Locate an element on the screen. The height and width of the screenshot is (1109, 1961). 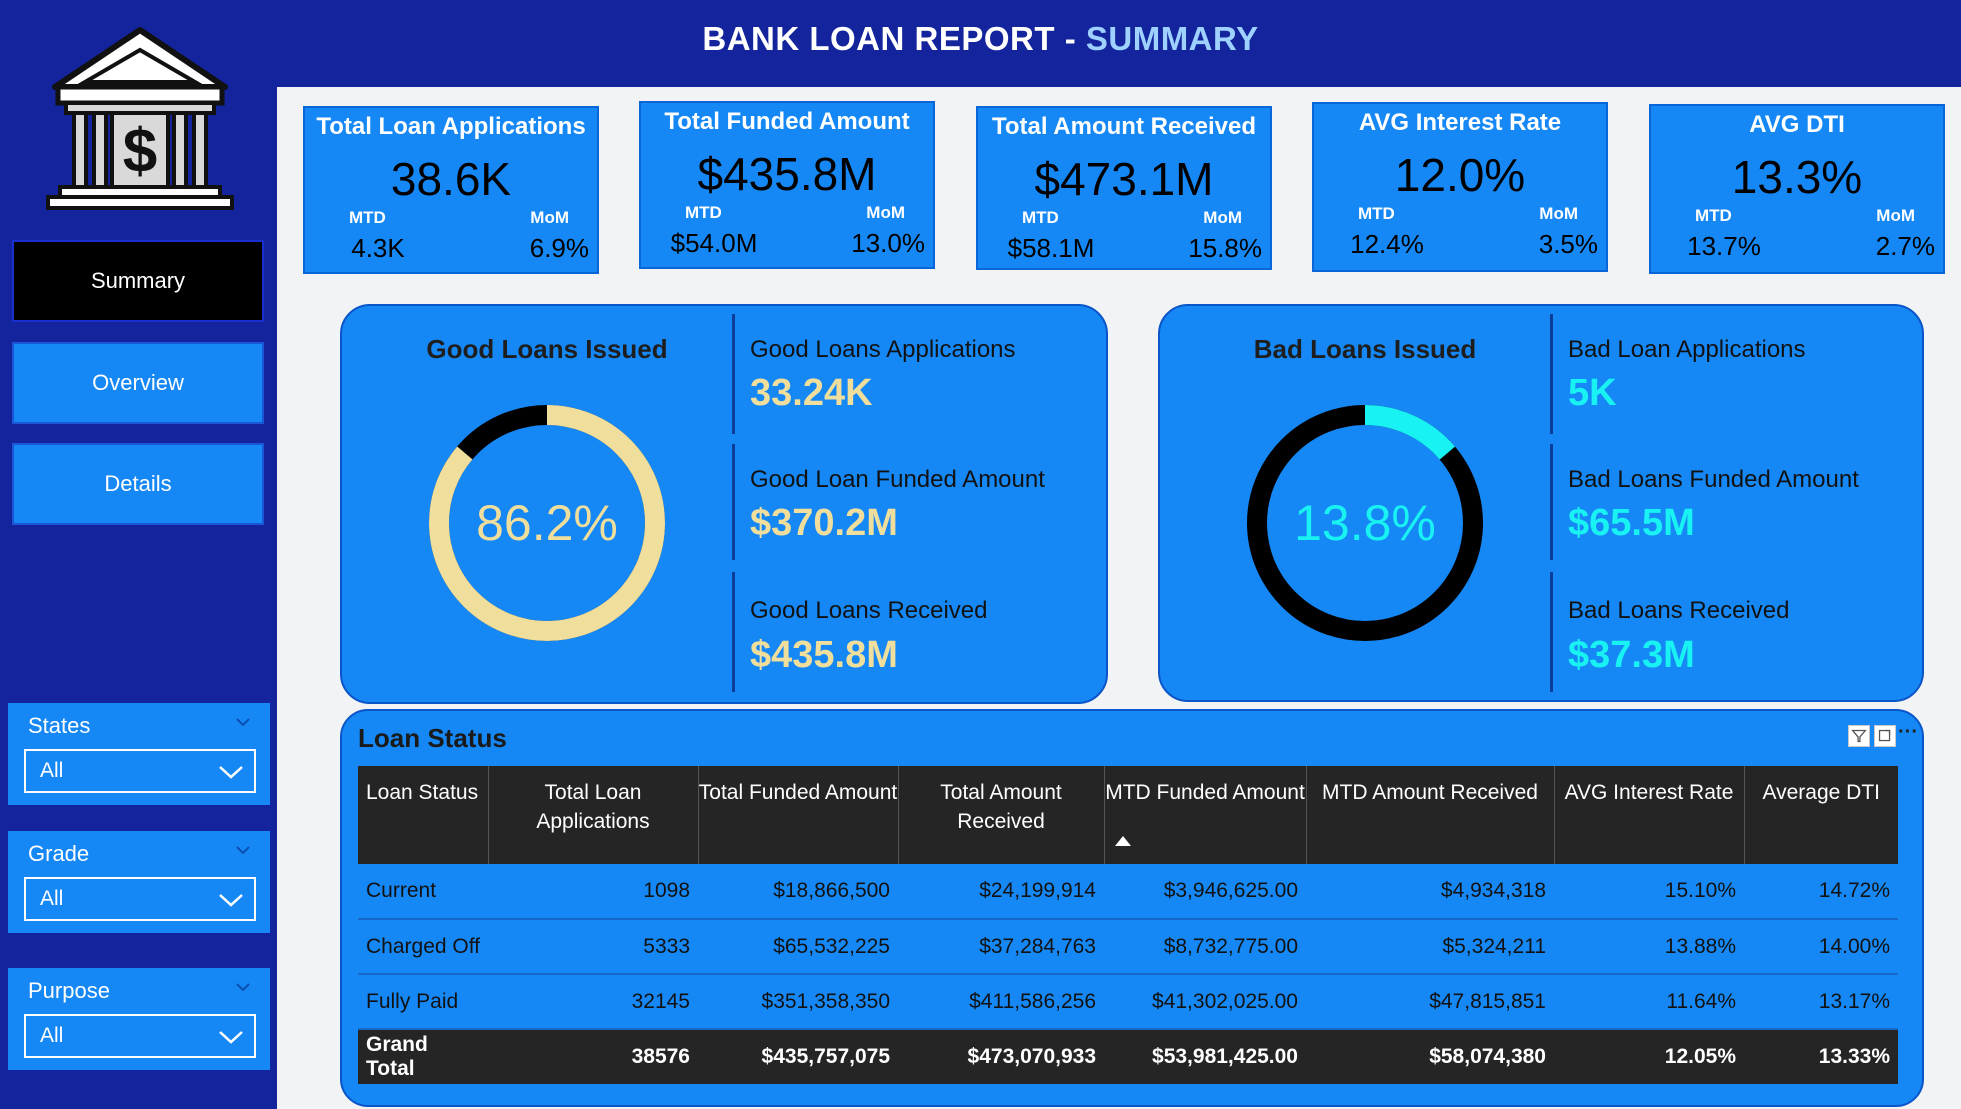
column-header: Average DTI is located at coordinates (1821, 815).